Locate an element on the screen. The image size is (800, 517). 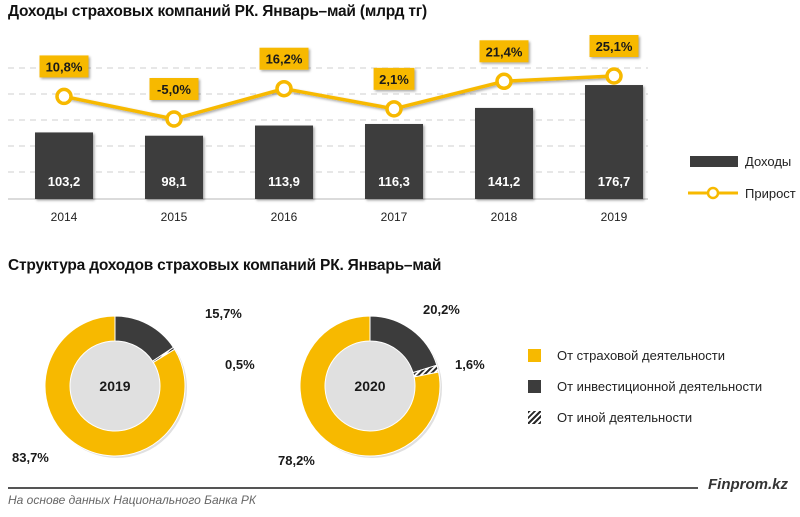
bar-2018 is located at coordinates (504, 153).